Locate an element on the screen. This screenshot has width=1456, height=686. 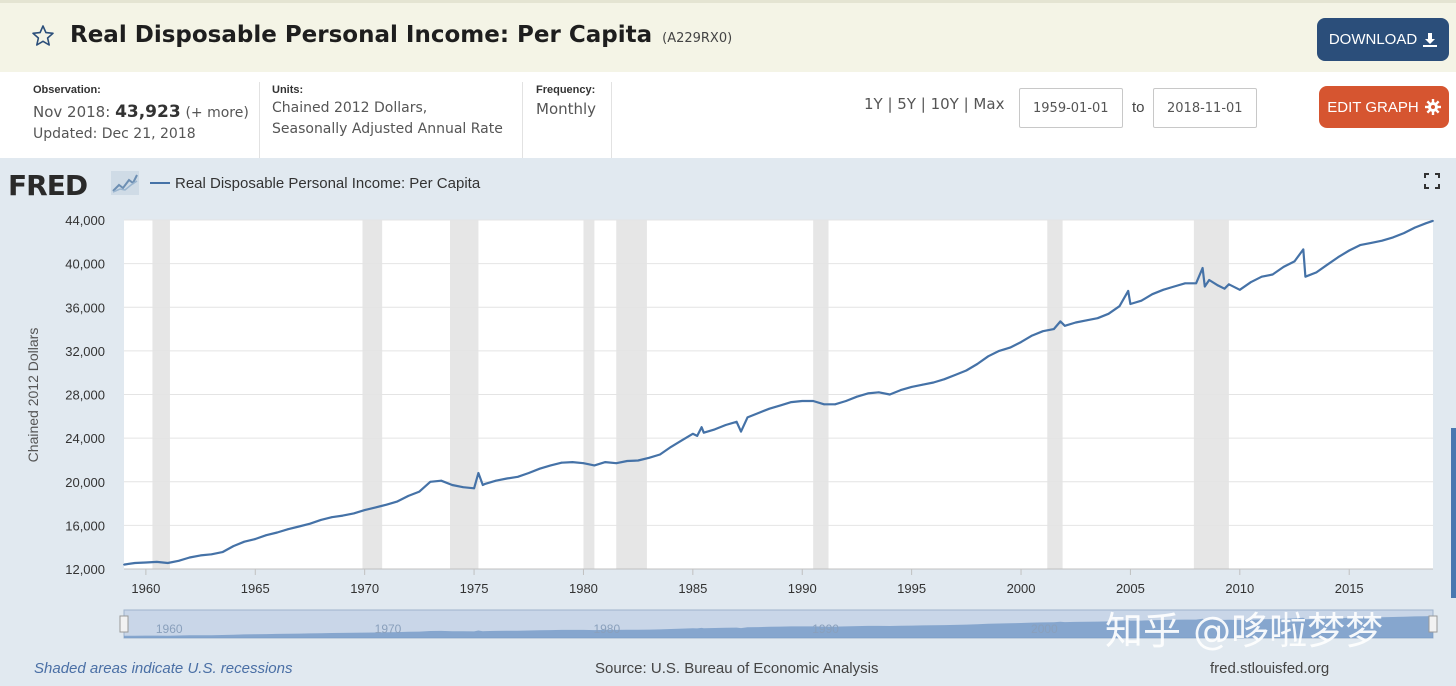
to-label: to is located at coordinates (1138, 107).